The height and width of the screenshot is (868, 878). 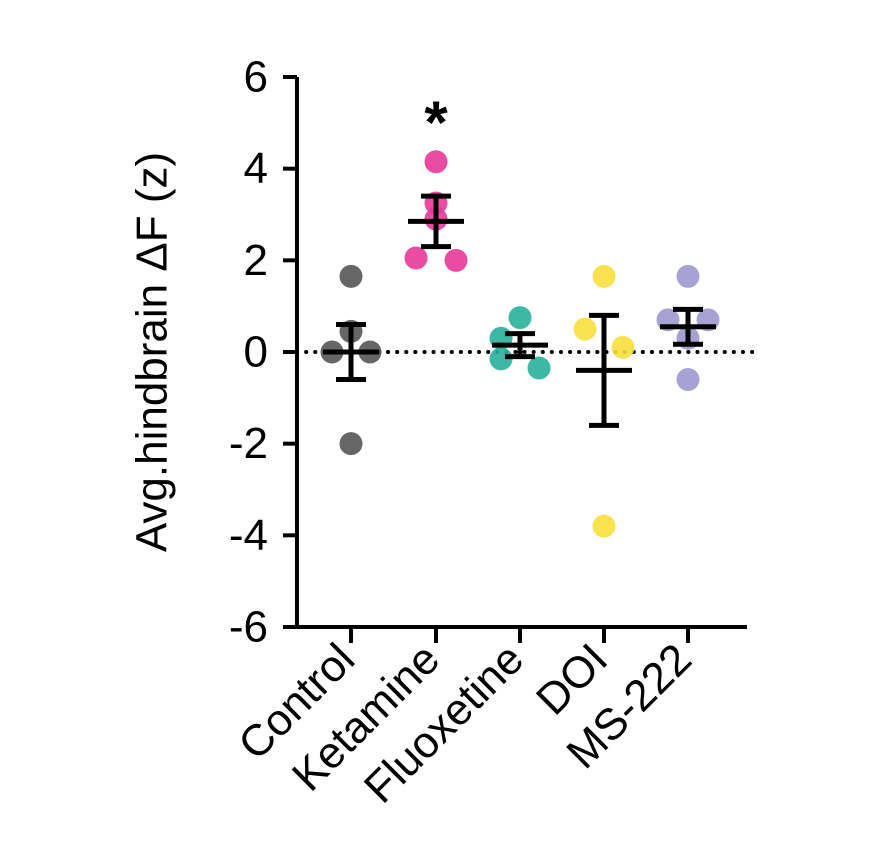 I want to click on y-axis-title: Avg.hindbrain ΔF (z), so click(x=152, y=352).